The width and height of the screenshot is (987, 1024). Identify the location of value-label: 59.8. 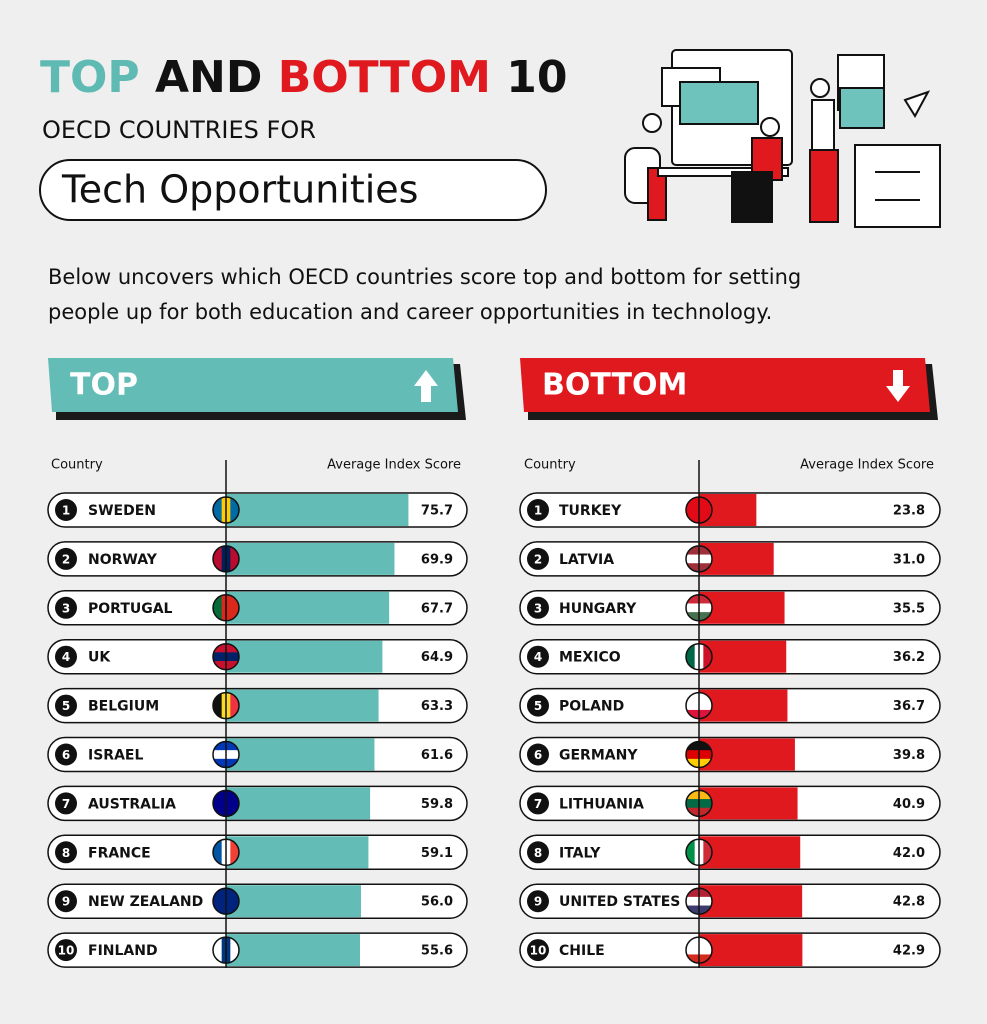
(437, 804).